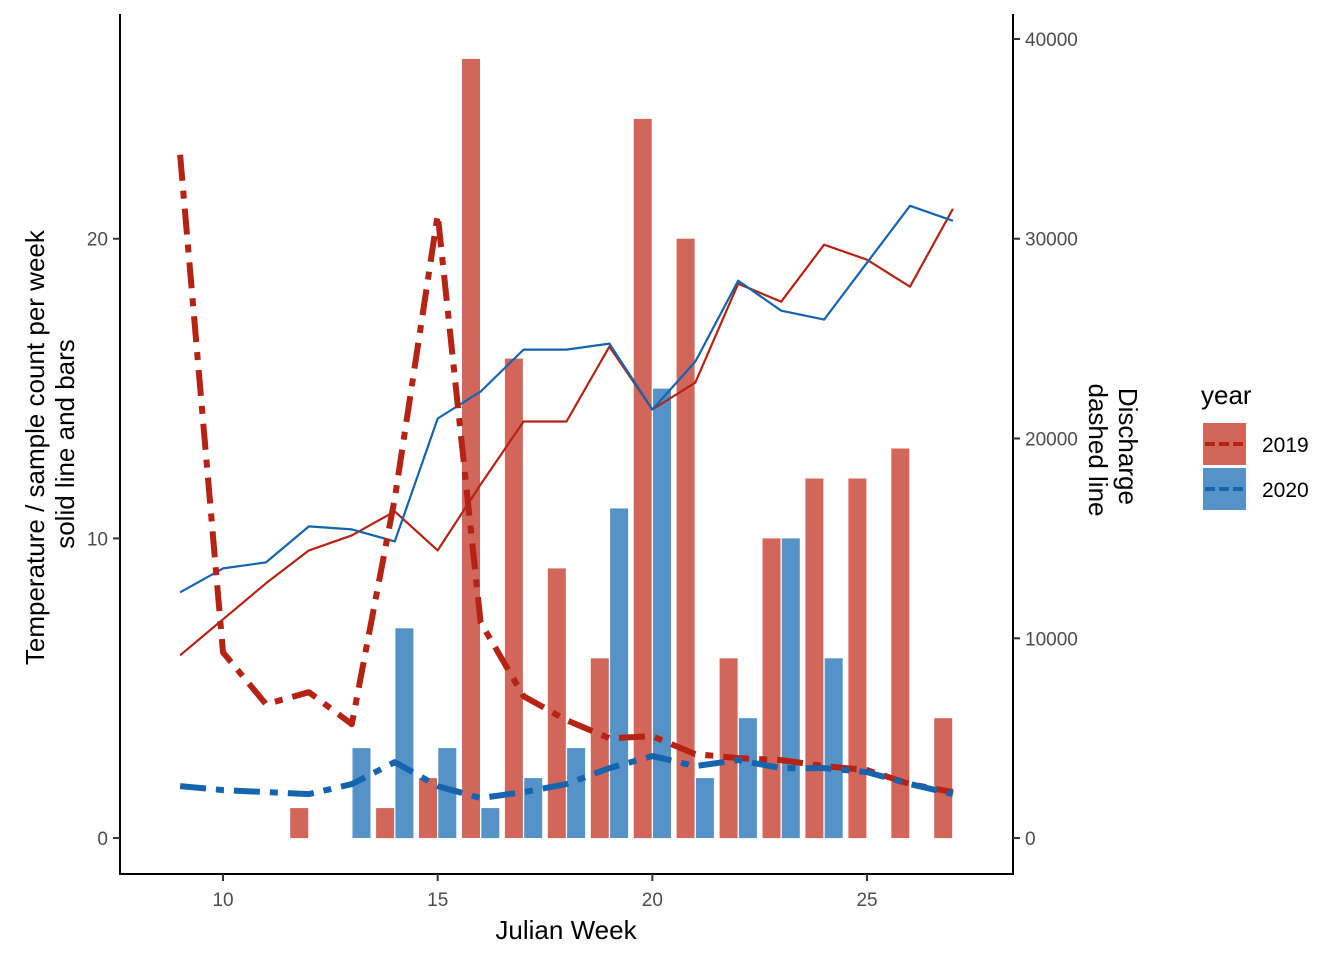  Describe the element at coordinates (652, 900) in the screenshot. I see `x-tick-label: 20` at that location.